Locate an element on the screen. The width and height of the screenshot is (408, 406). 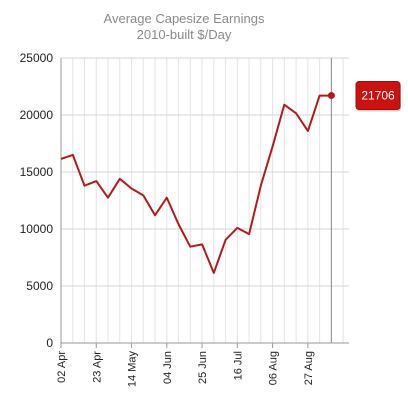
chart-title: Average Capesize Earnings is located at coordinates (184, 18).